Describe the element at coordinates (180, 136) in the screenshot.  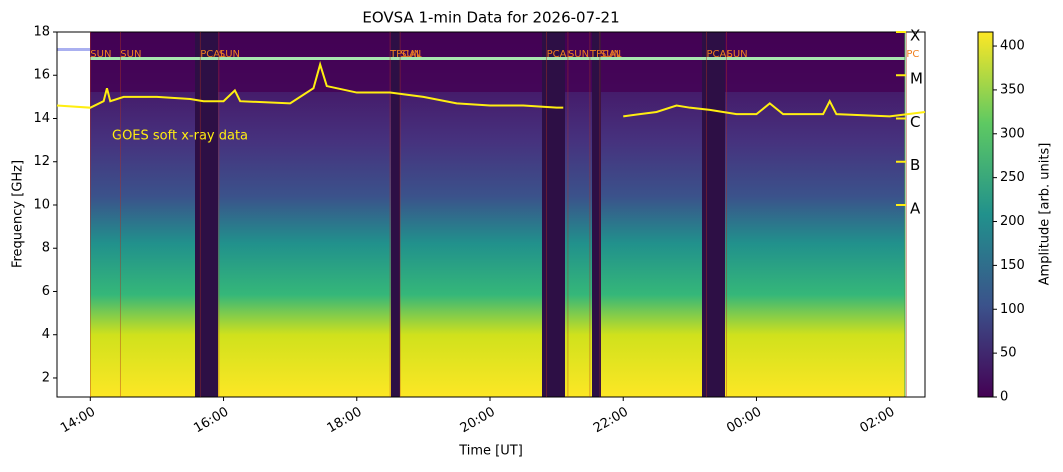
I see `annotation: GOES soft x-ray data` at that location.